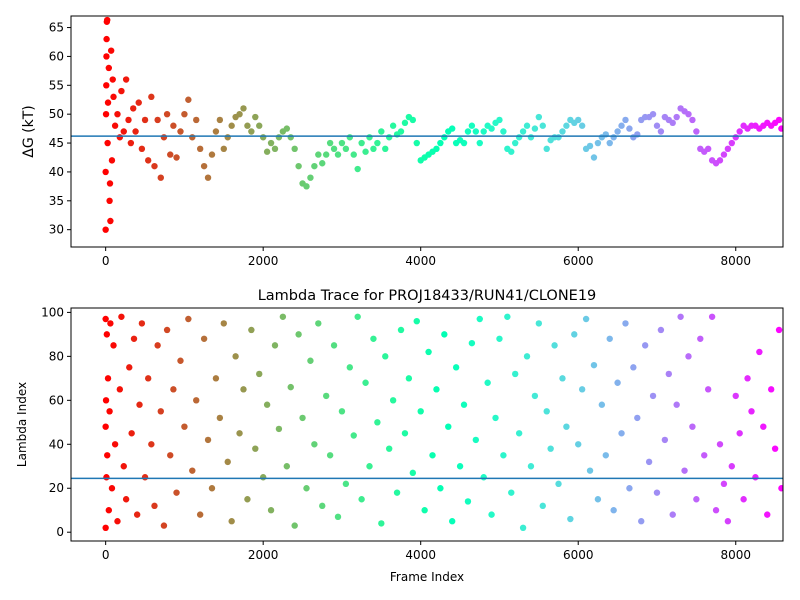  Describe the element at coordinates (56, 28) in the screenshot. I see `delta-g-y-tick-label-65: 65` at that location.